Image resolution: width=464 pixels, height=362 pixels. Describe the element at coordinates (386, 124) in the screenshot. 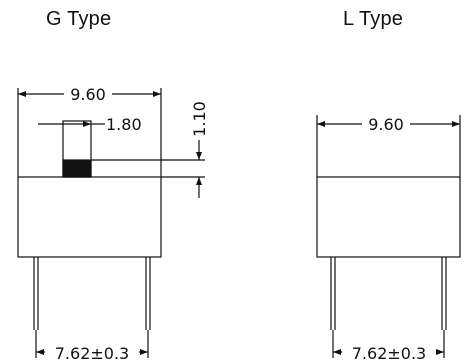

I see `l-width-label: 9.60` at that location.